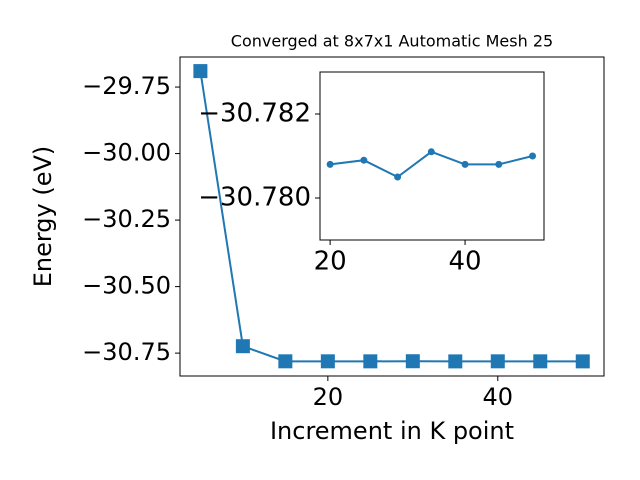 This screenshot has width=640, height=480. I want to click on y-tick-label: −30.00, so click(126, 153).